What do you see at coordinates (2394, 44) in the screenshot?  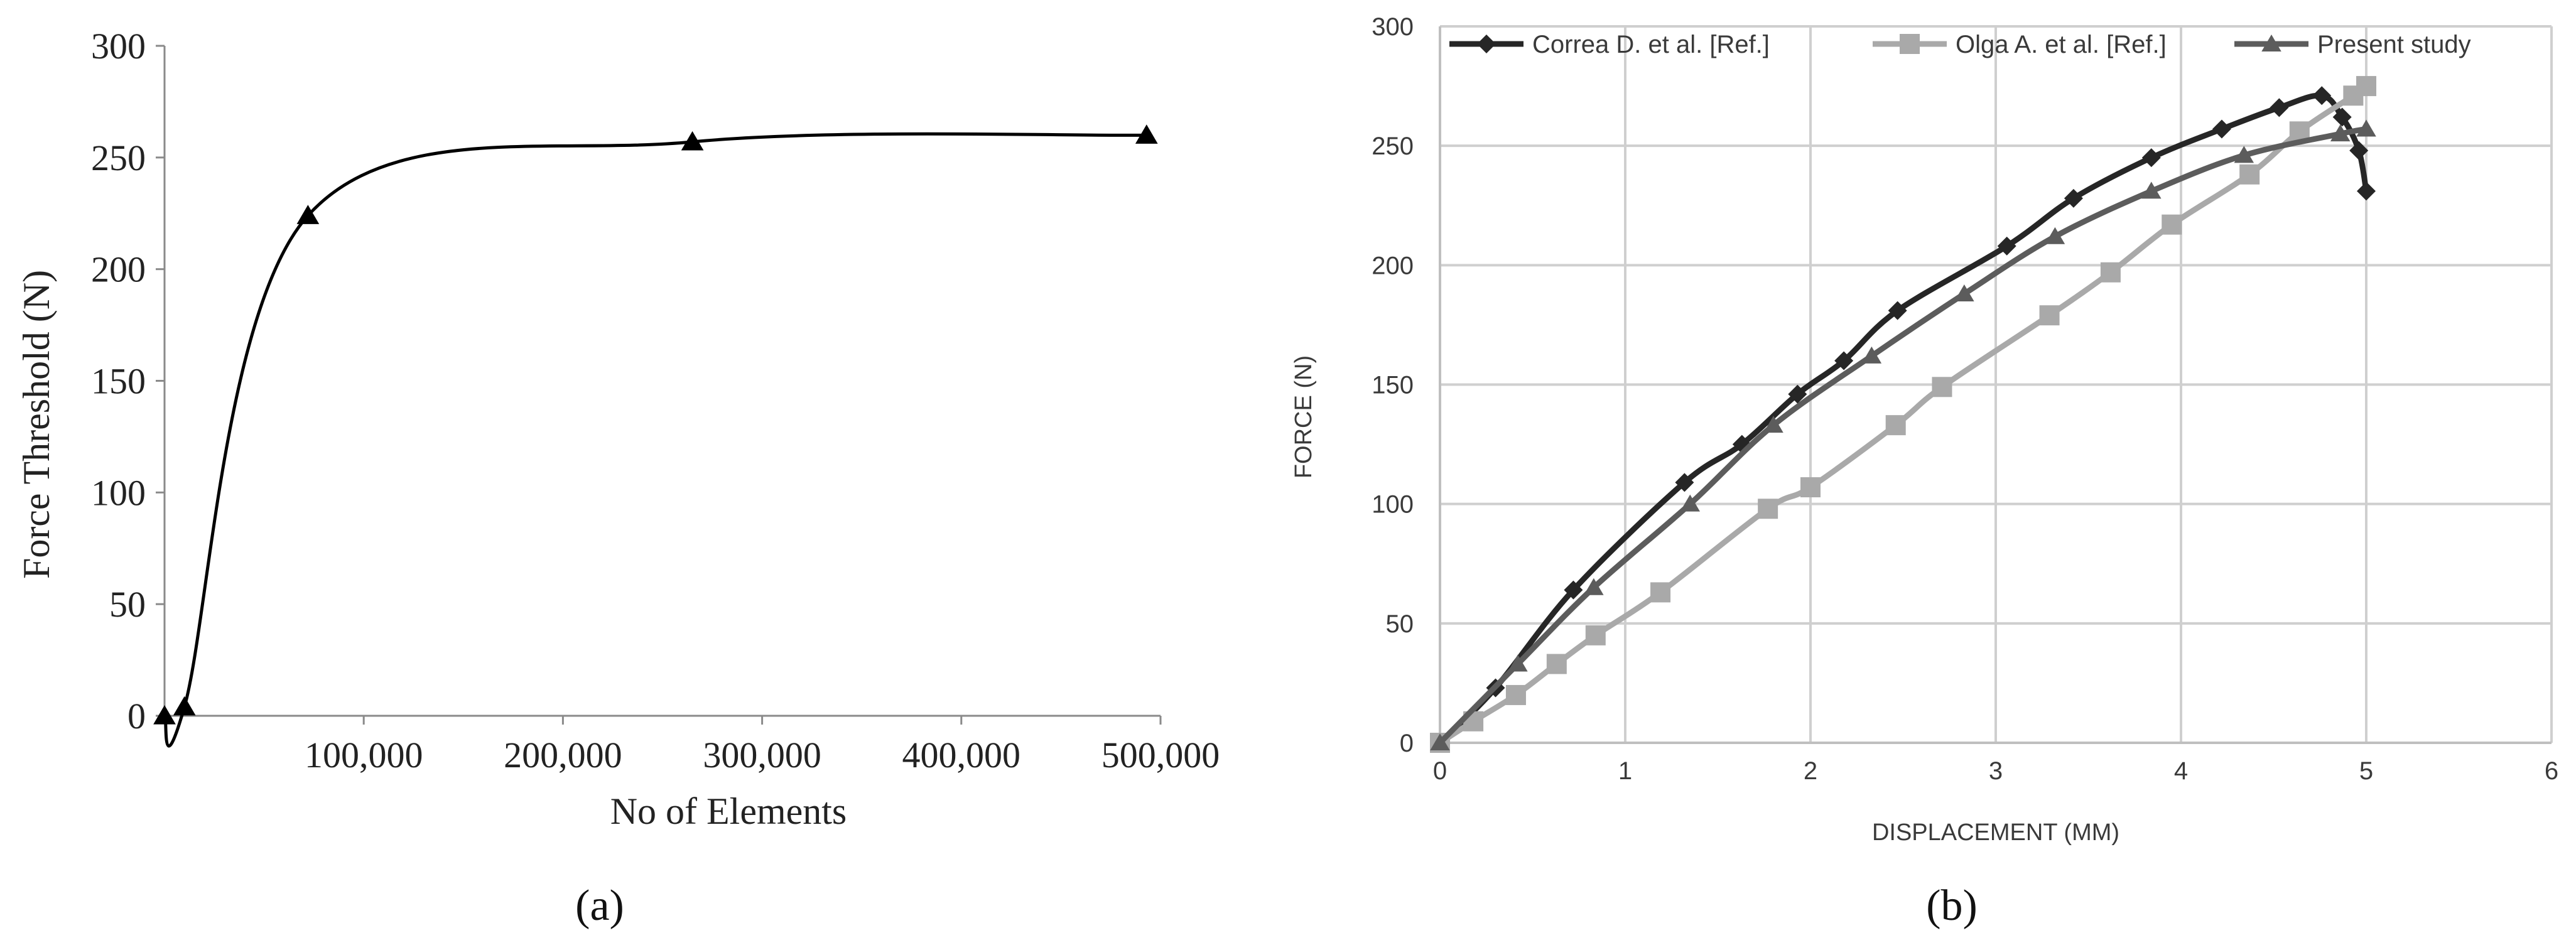 I see `panel-b-legend-label: Present study` at bounding box center [2394, 44].